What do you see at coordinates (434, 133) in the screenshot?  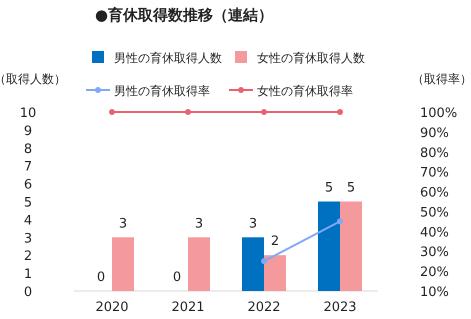 I see `y2-tick-label: 90%` at bounding box center [434, 133].